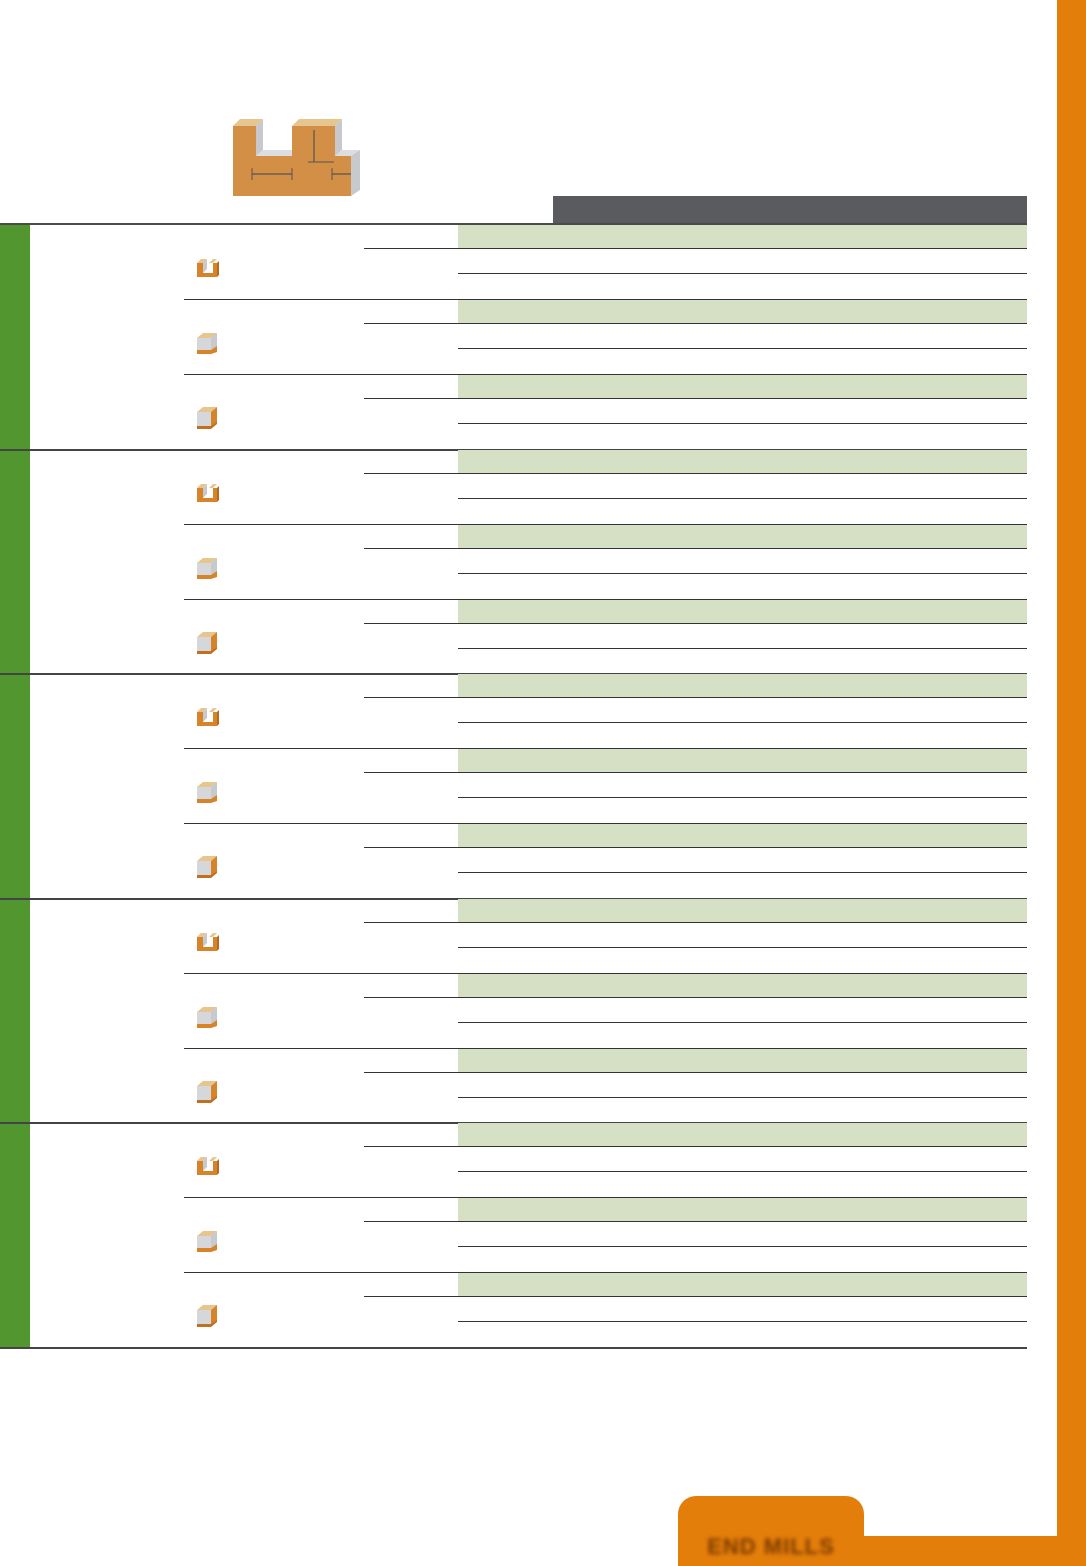 The image size is (1086, 1566). I want to click on footer-corner, so click(960, 1516).